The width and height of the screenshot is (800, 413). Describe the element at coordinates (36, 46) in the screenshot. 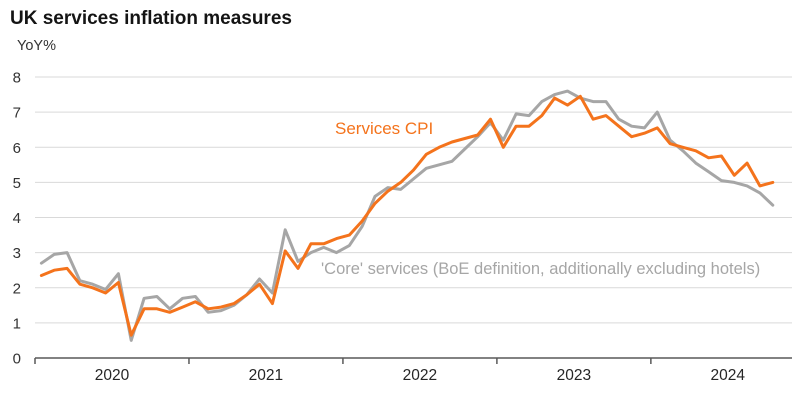

I see `y-axis-unit-label: YoY%` at that location.